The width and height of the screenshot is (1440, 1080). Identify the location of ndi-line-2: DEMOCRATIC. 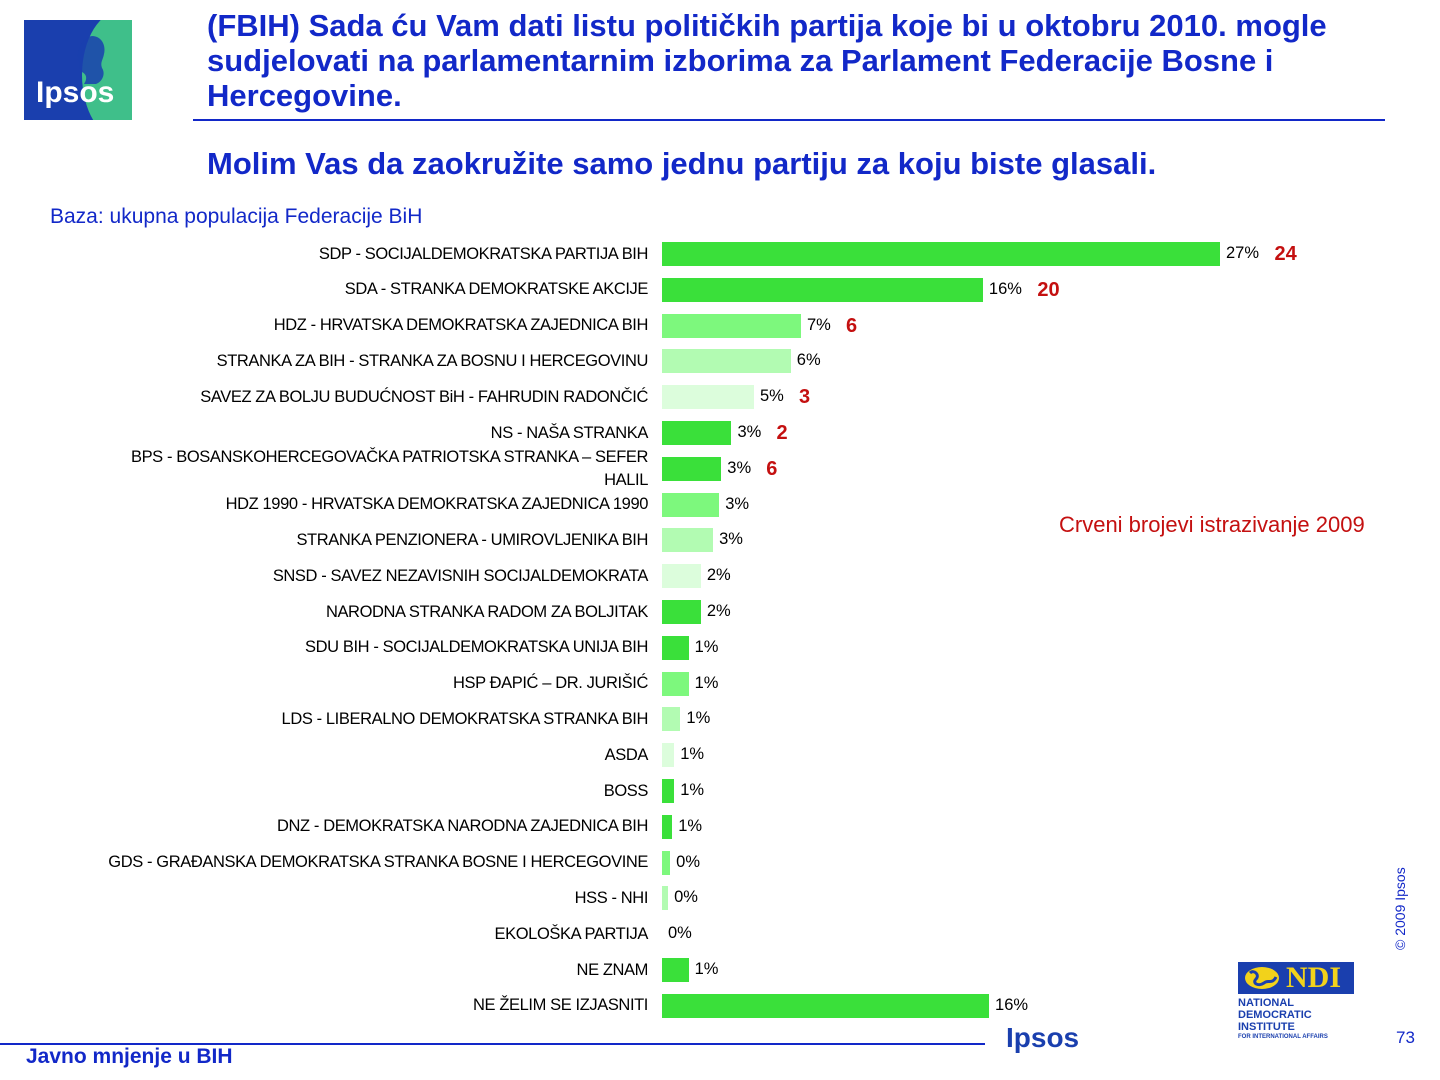
(1275, 1015).